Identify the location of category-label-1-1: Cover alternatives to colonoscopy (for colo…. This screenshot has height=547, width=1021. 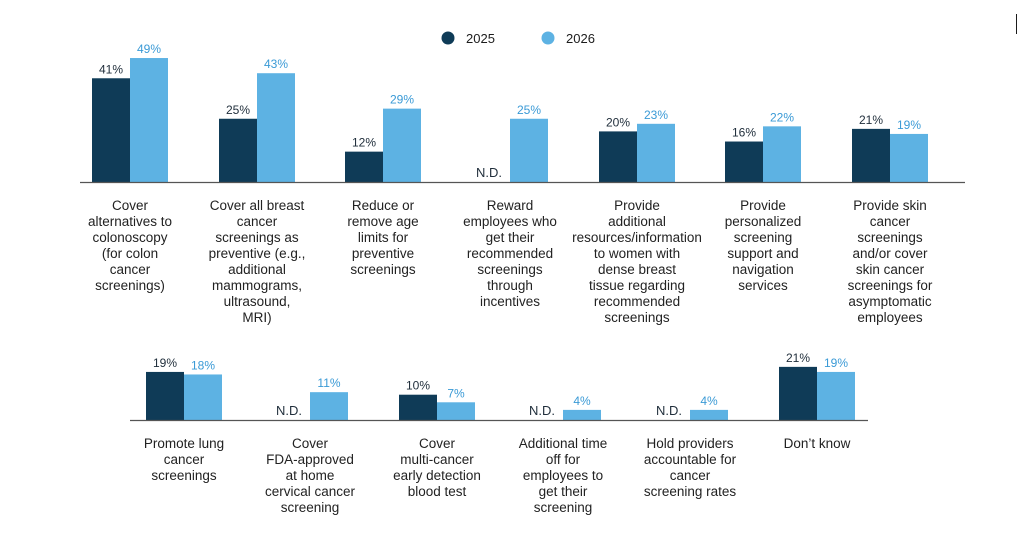
(130, 245).